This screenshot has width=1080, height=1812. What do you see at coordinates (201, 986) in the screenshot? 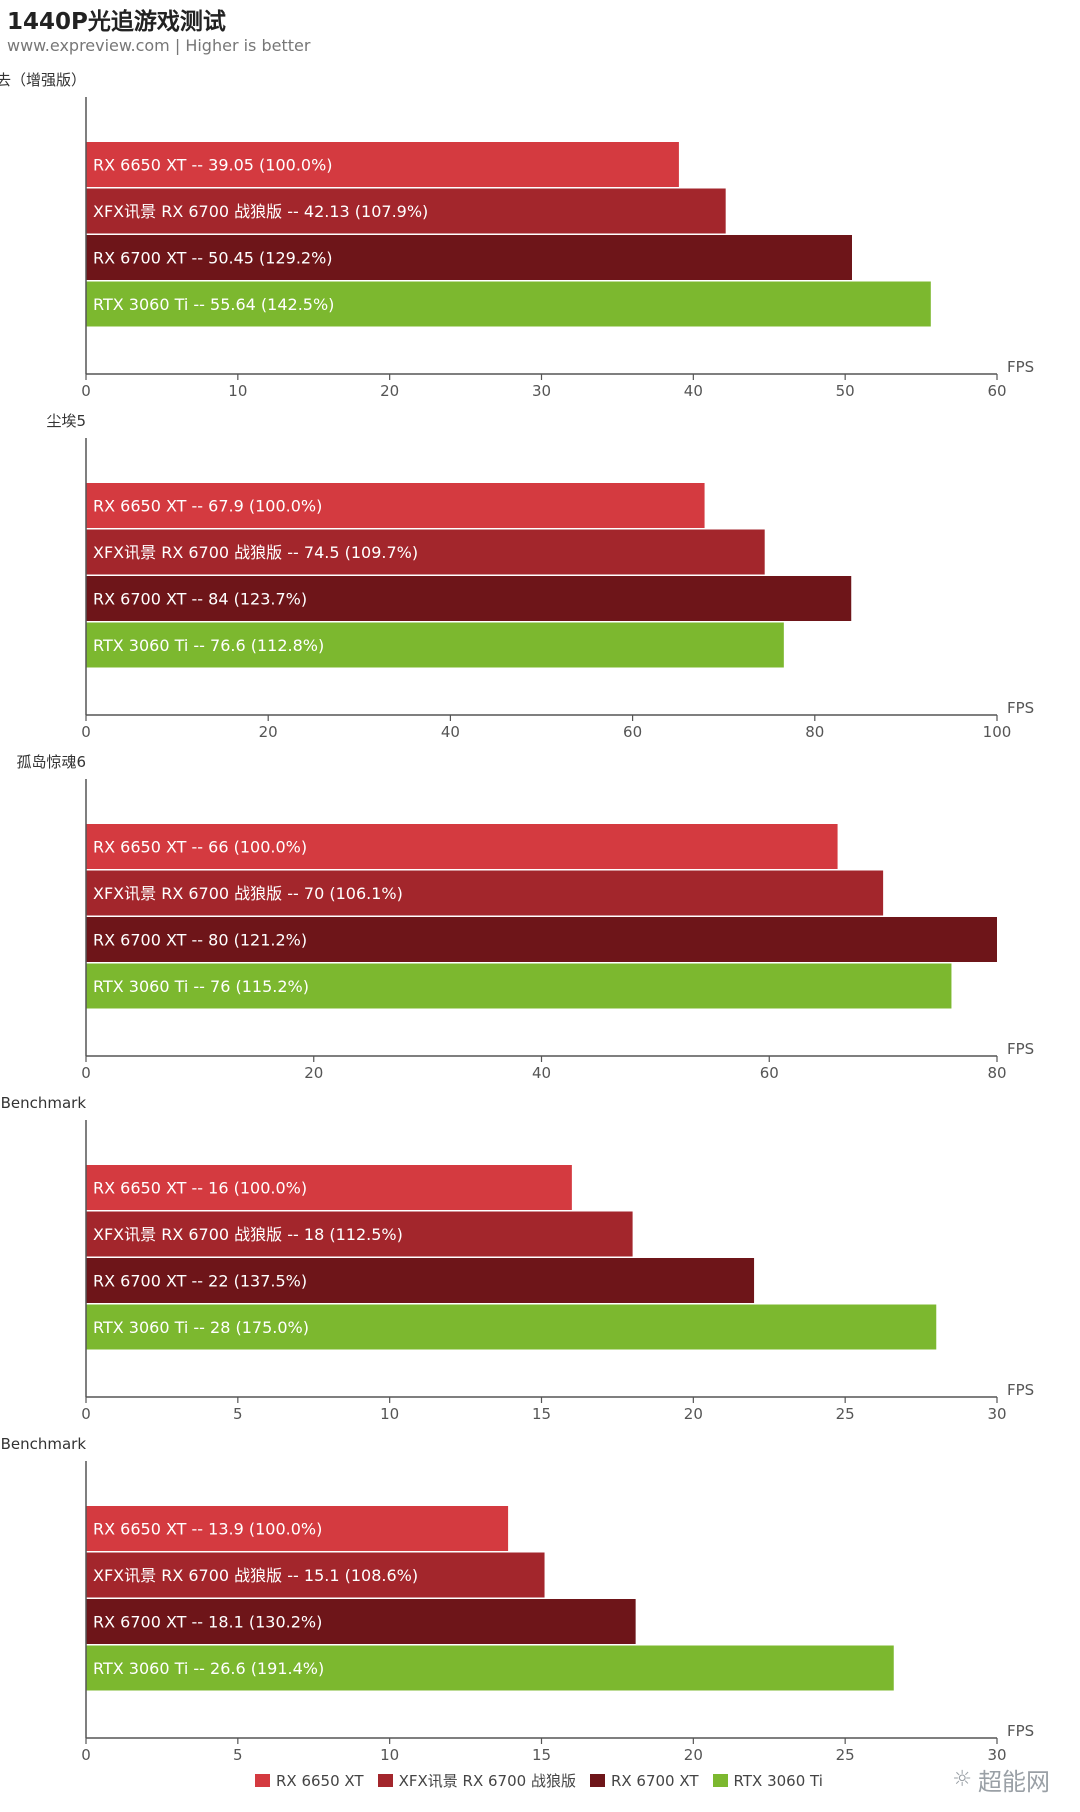
I see `bar-label: RTX 3060 Ti -- 76 (115.2%)` at bounding box center [201, 986].